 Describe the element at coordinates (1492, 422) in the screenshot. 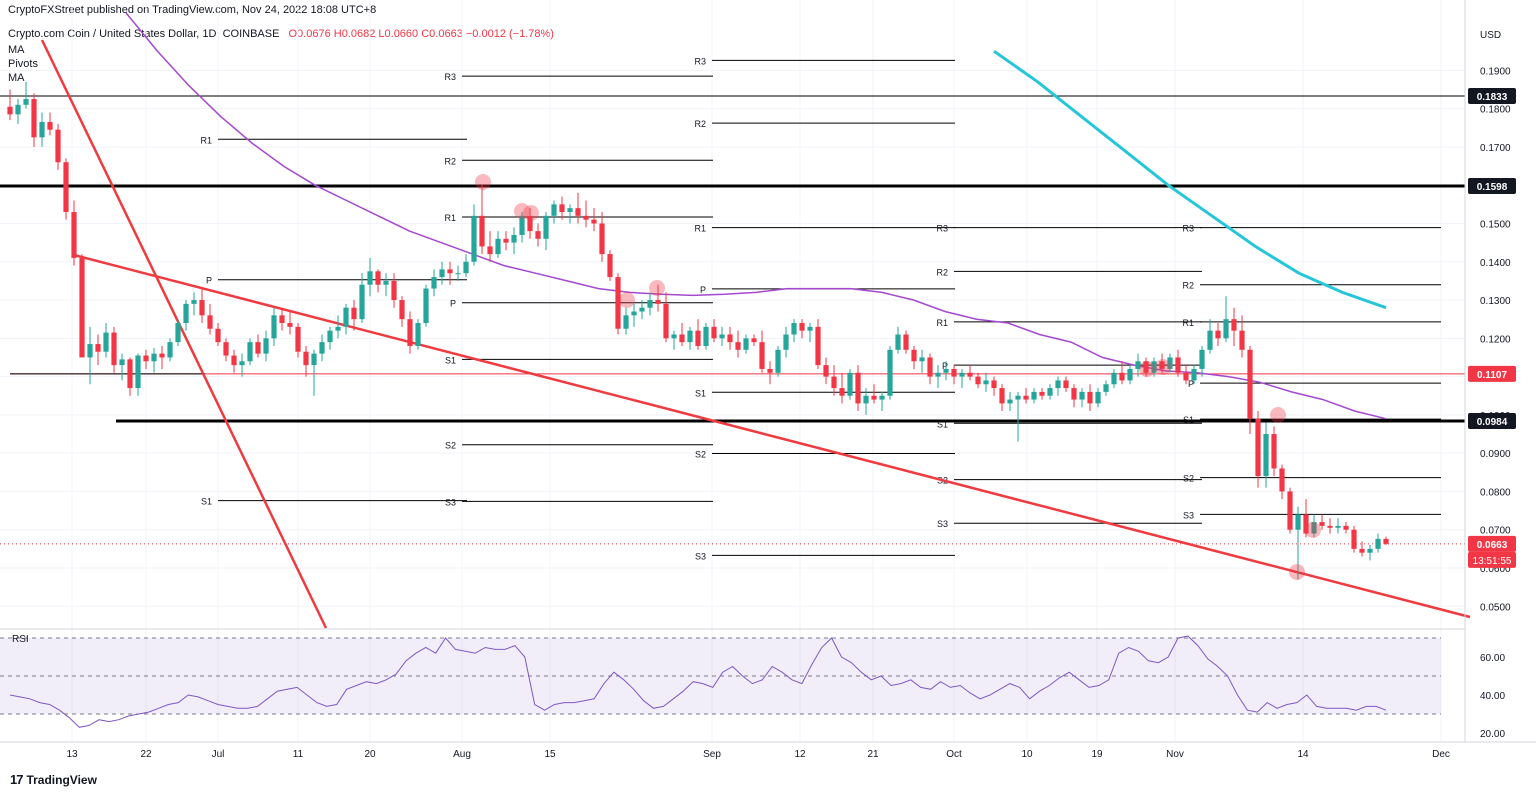

I see `price-label: 0.0984` at that location.